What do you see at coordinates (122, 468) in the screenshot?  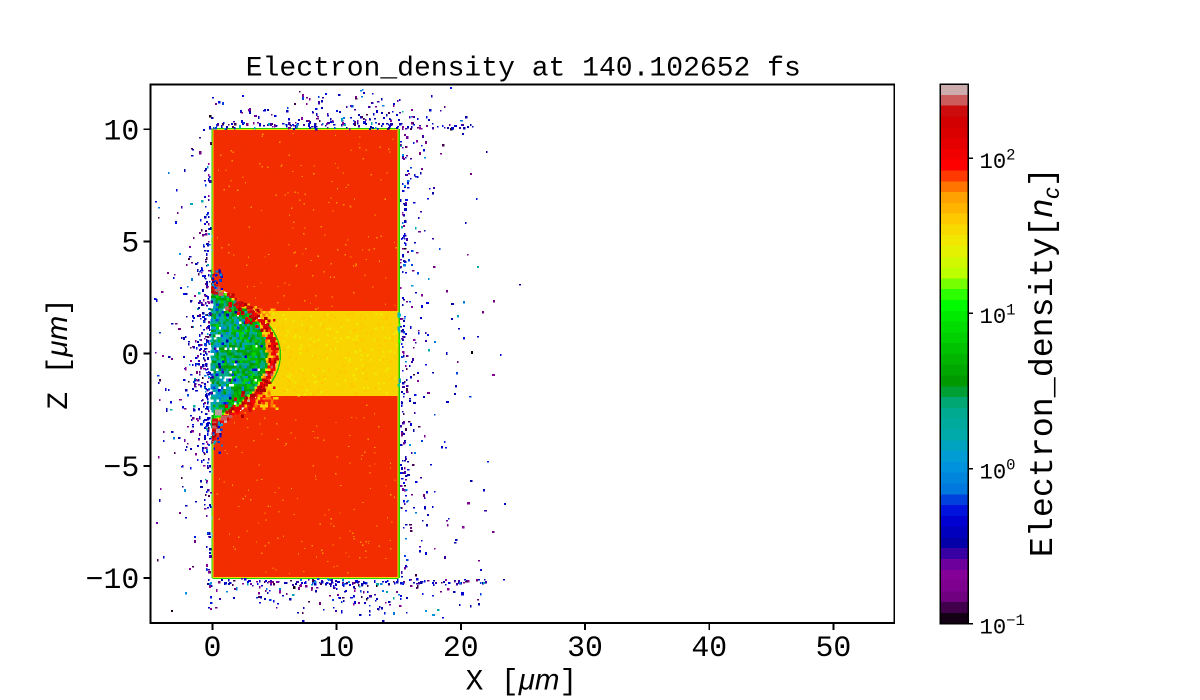 I see `svg-text: −5` at bounding box center [122, 468].